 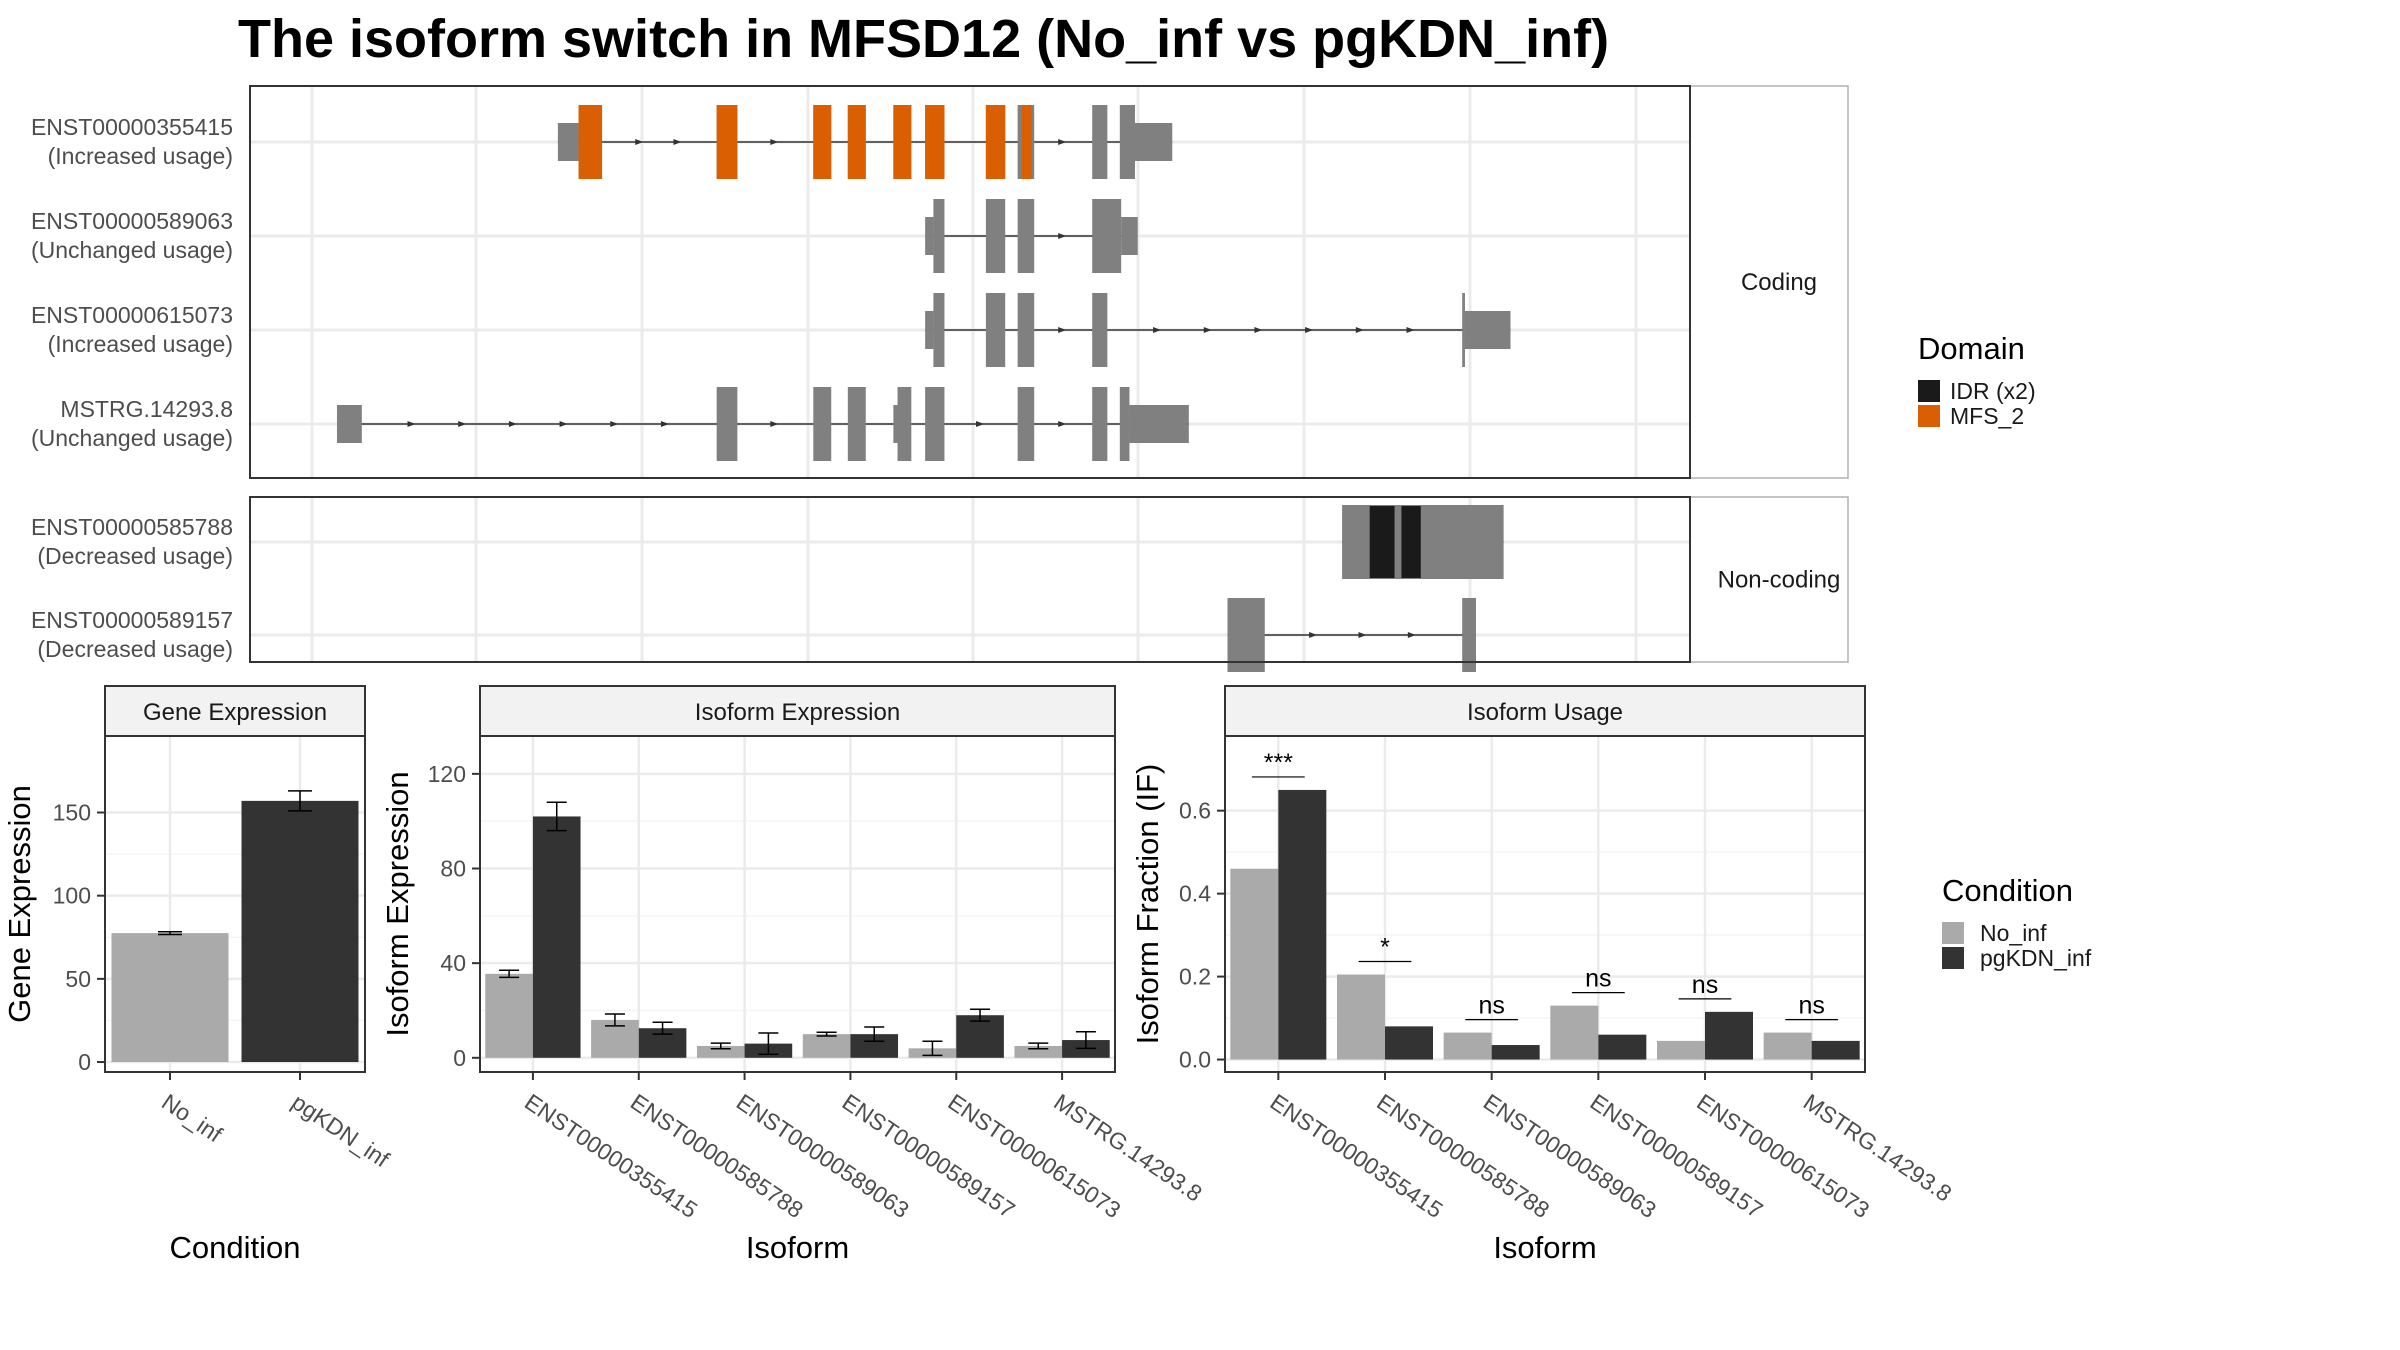 What do you see at coordinates (72, 813) in the screenshot?
I see `y-tick-label: 150` at bounding box center [72, 813].